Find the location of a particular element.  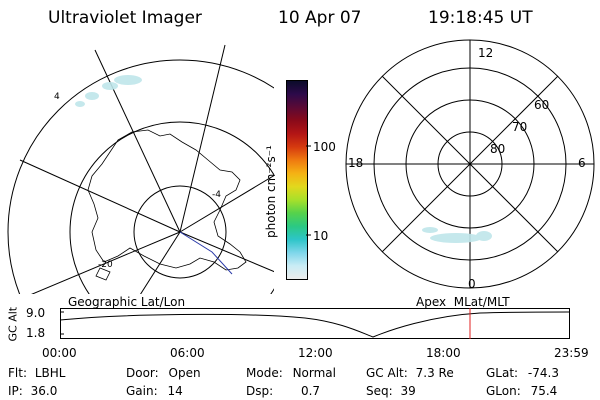

timeline-y-tick: 9.0 is located at coordinates (36, 313).